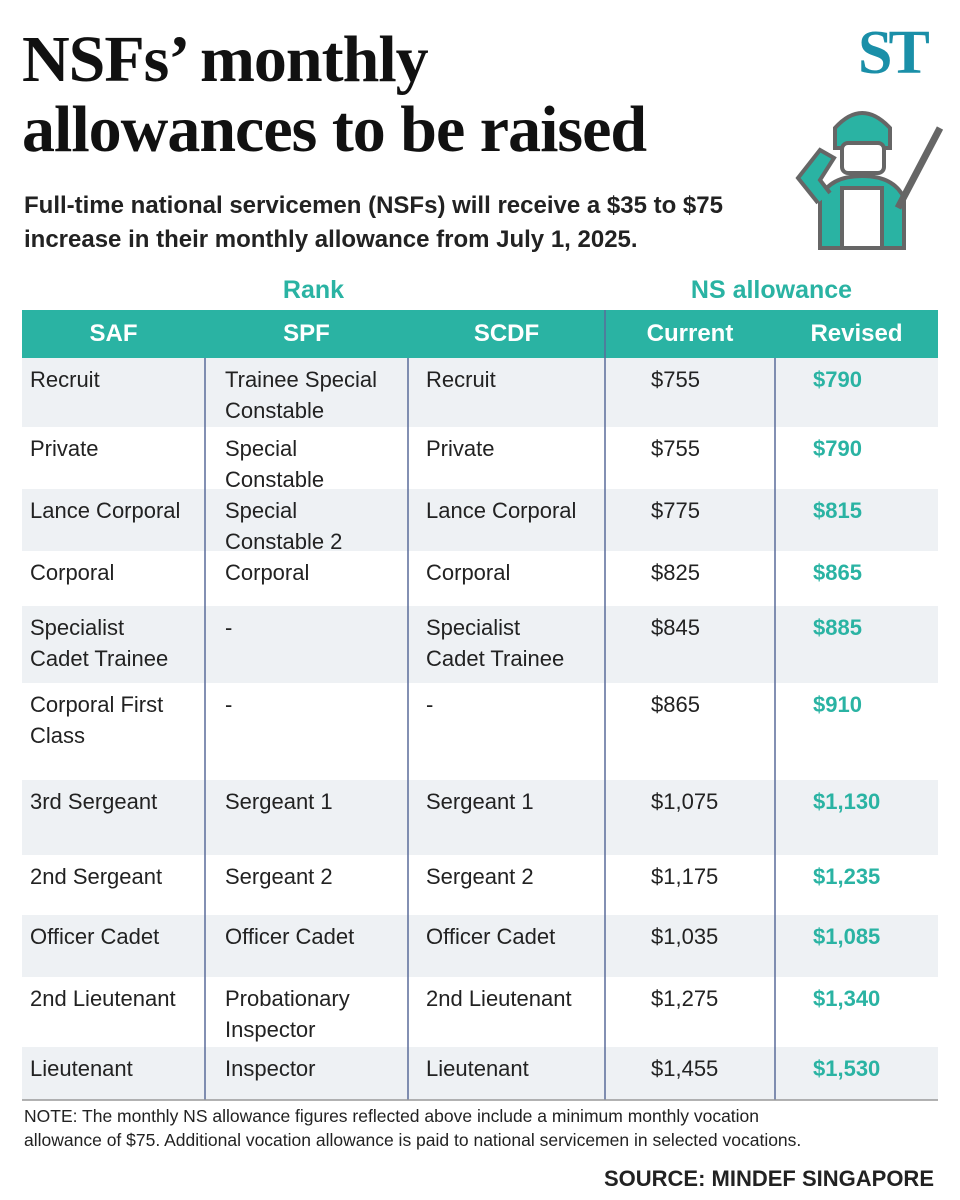  Describe the element at coordinates (847, 876) in the screenshot. I see `table-cell: $1,235` at that location.